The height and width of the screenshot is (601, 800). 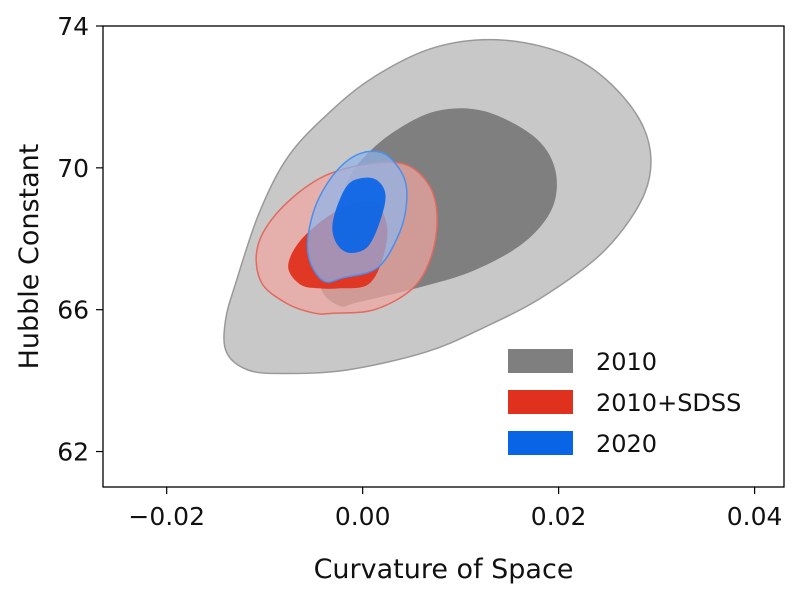 I want to click on x-axis: −0.02 0.00 0.02 0.04, so click(x=455, y=509).